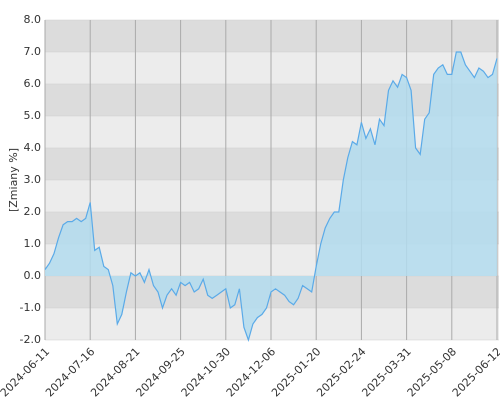 This screenshot has width=500, height=400. I want to click on y-tick-label: 3.0, so click(33, 179).